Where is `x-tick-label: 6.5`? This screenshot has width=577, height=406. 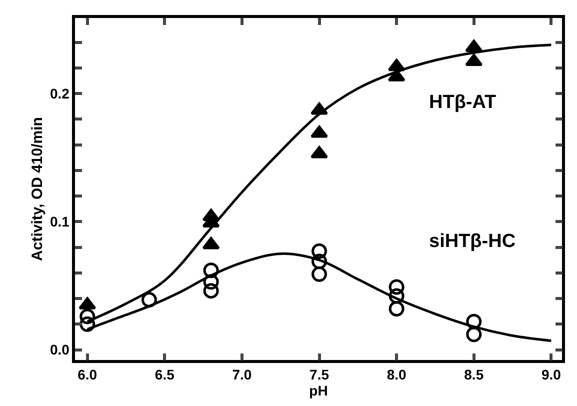 x-tick-label: 6.5 is located at coordinates (164, 374).